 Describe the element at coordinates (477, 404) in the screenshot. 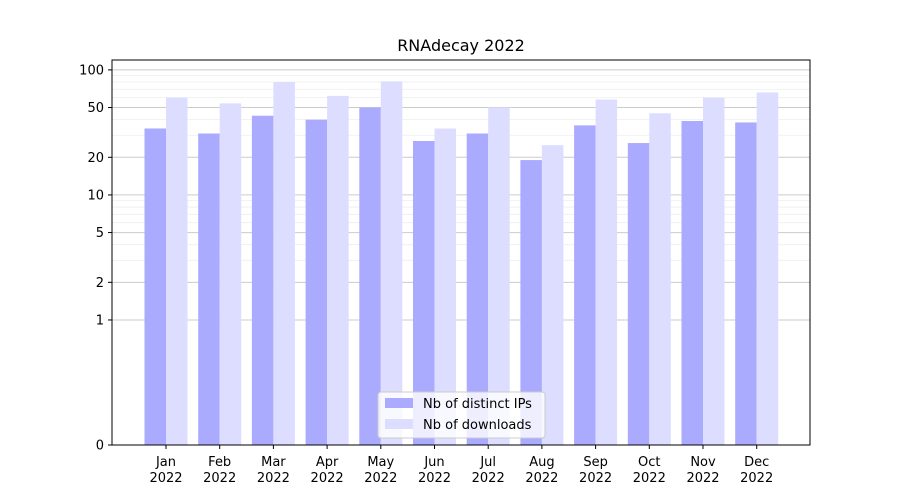

I see `legend-label-distinct-ips: Nb of distinct IPs` at that location.